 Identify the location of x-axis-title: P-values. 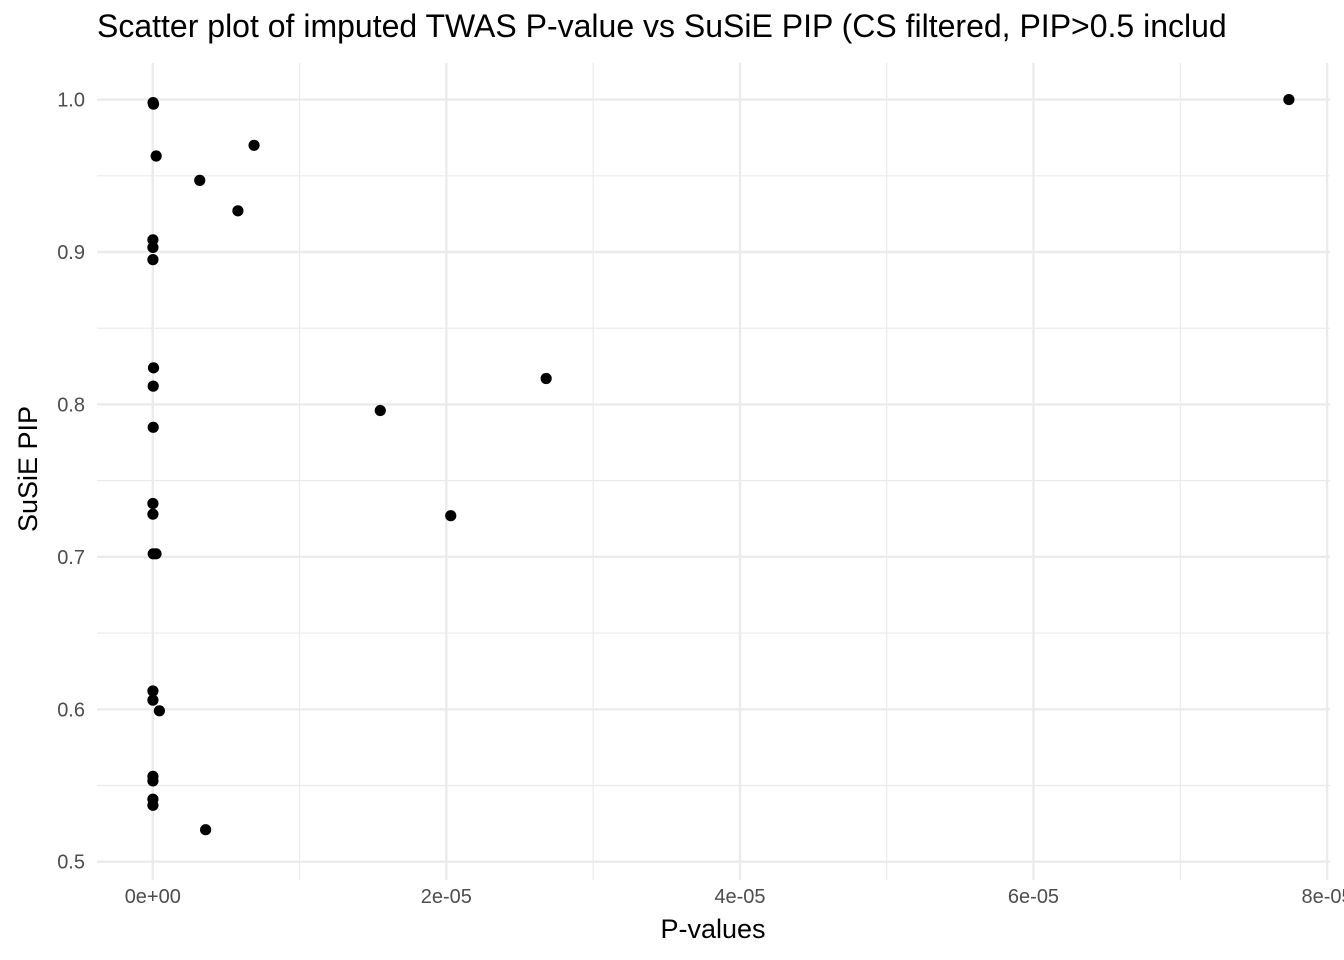
(712, 929).